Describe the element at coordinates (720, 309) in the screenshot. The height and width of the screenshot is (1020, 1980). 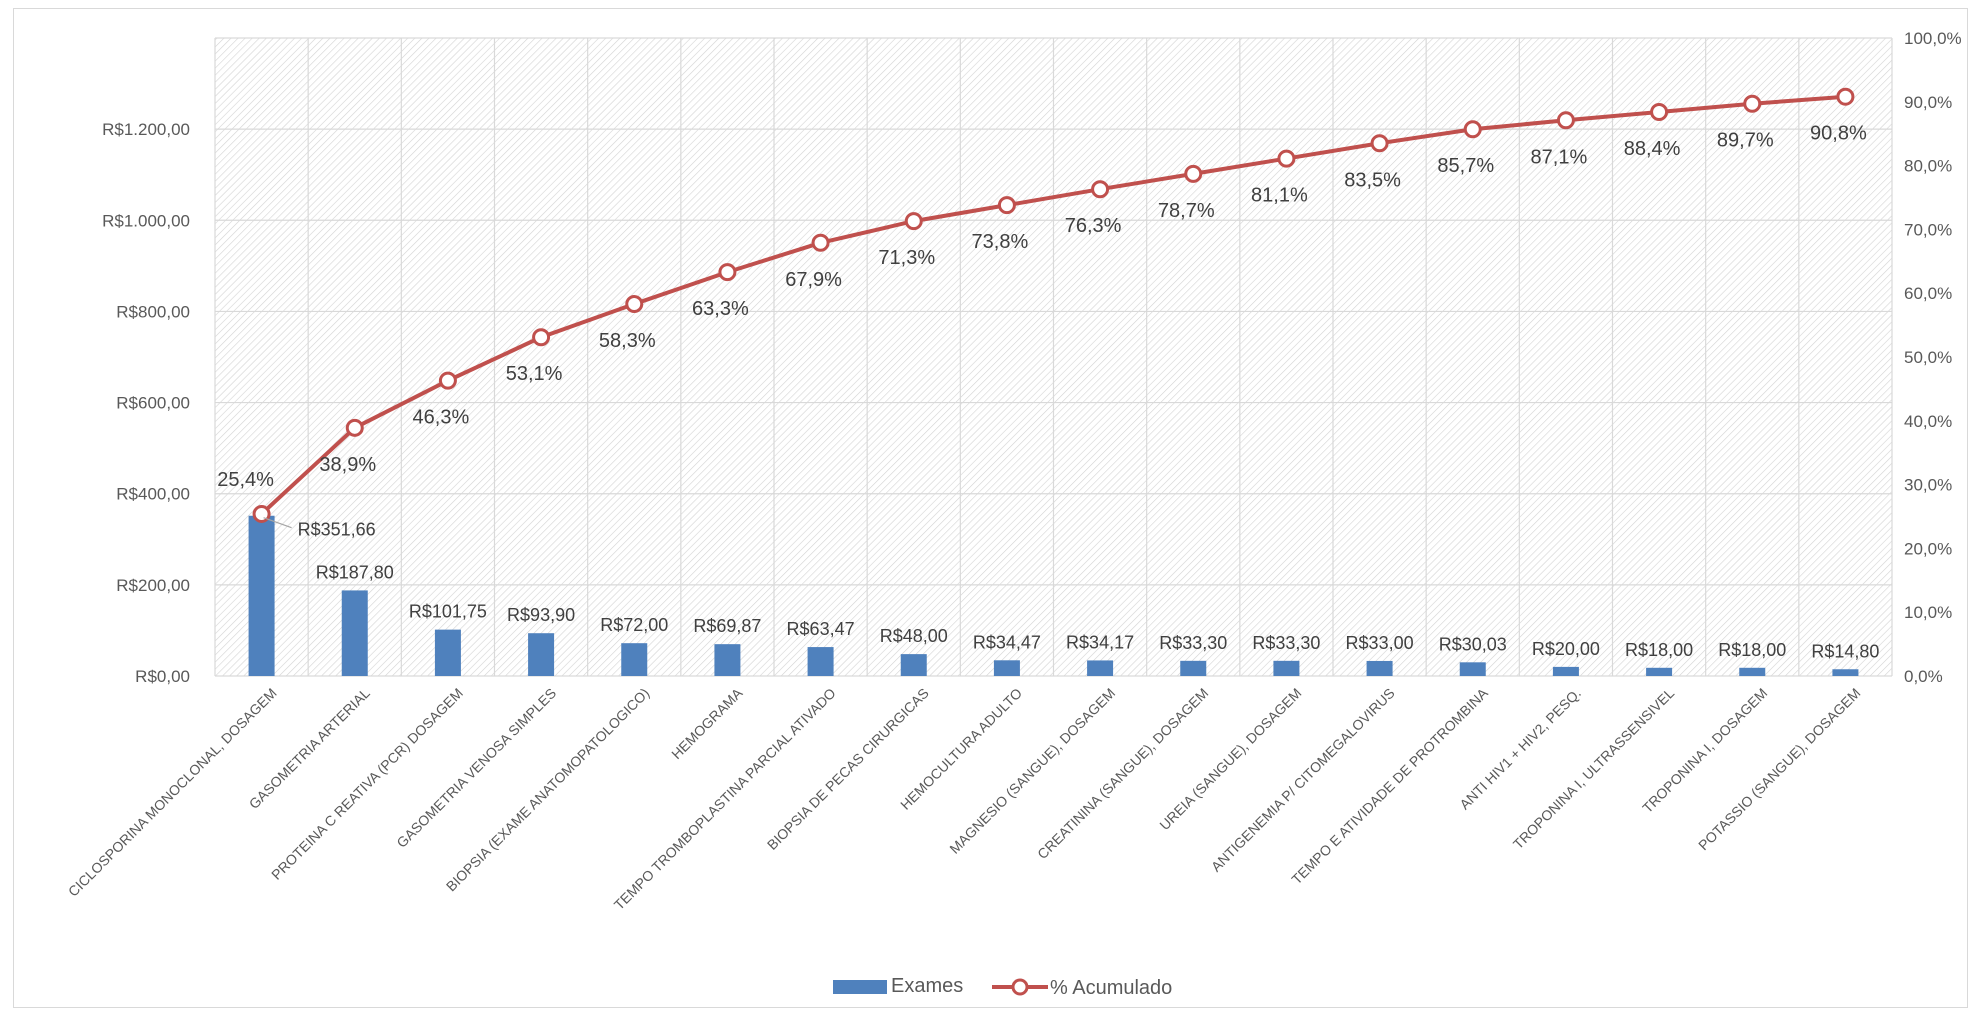
I see `percent-label: 63,3%` at that location.